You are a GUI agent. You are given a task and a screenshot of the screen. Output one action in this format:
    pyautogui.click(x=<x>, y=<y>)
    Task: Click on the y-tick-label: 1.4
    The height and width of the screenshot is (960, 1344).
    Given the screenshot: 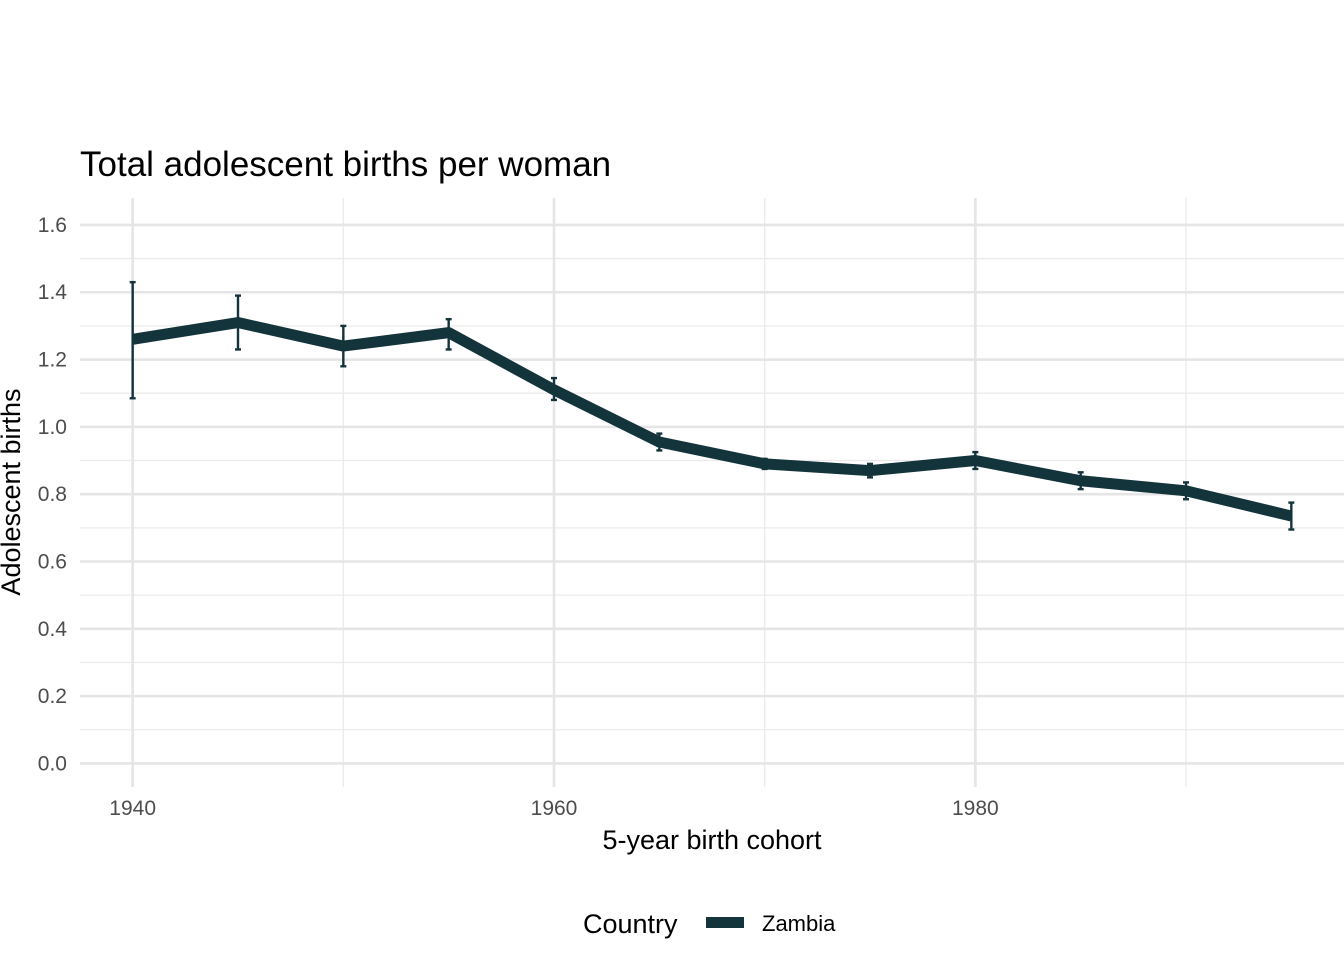 What is the action you would take?
    pyautogui.click(x=53, y=292)
    